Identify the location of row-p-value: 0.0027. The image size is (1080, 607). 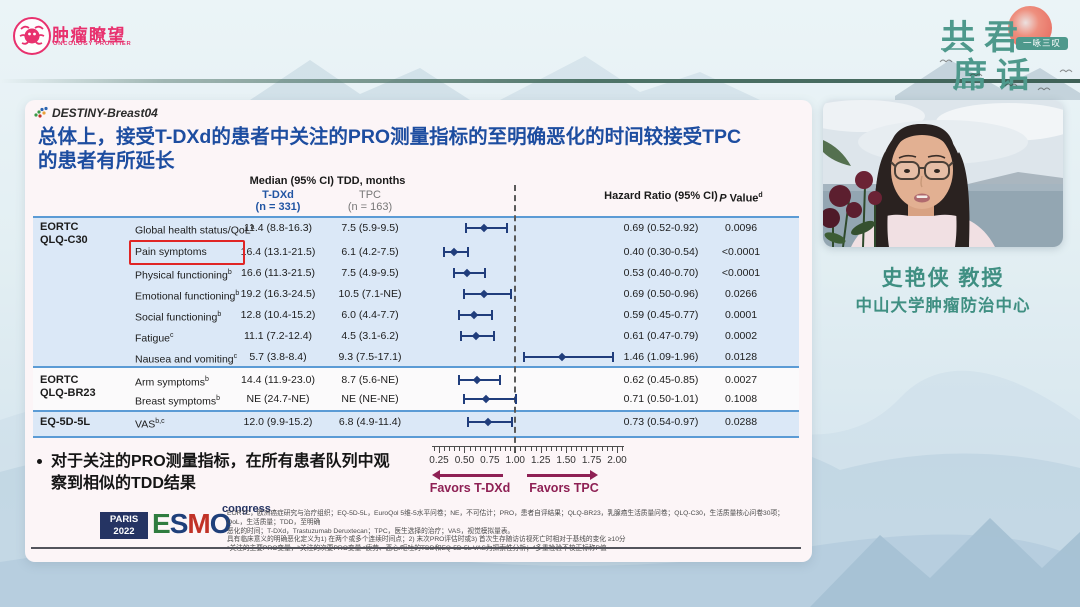
(741, 380).